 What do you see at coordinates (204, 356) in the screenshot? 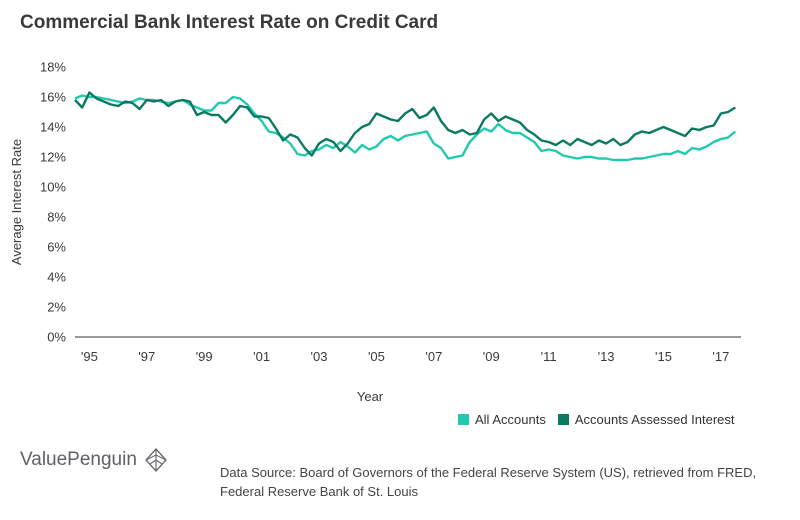
I see `x-tick-label: '99` at bounding box center [204, 356].